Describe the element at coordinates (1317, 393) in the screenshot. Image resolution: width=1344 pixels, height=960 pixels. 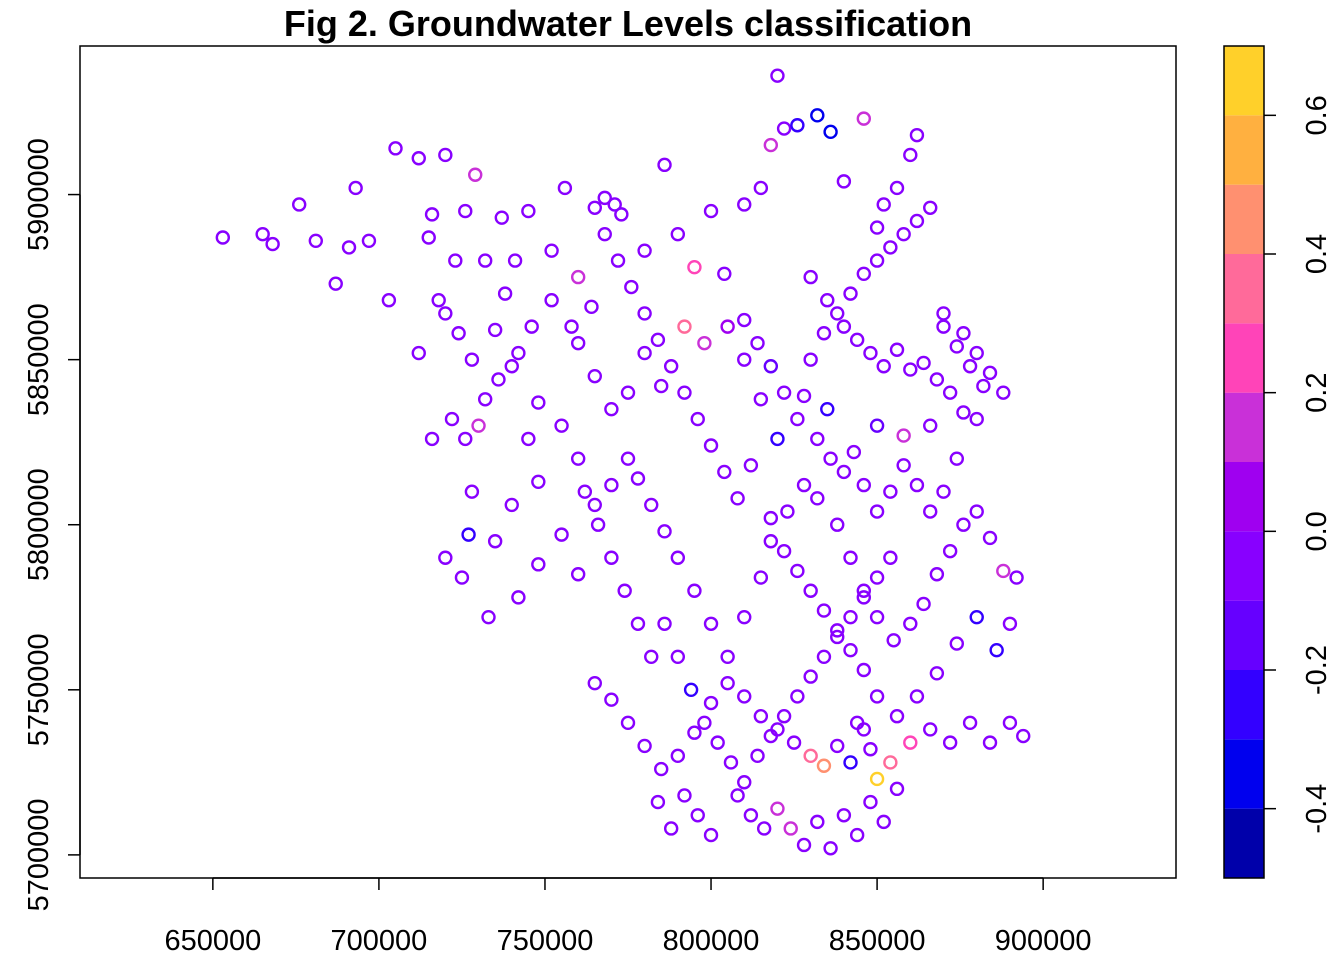
I see `colorbar-tick-label: 0.2` at that location.